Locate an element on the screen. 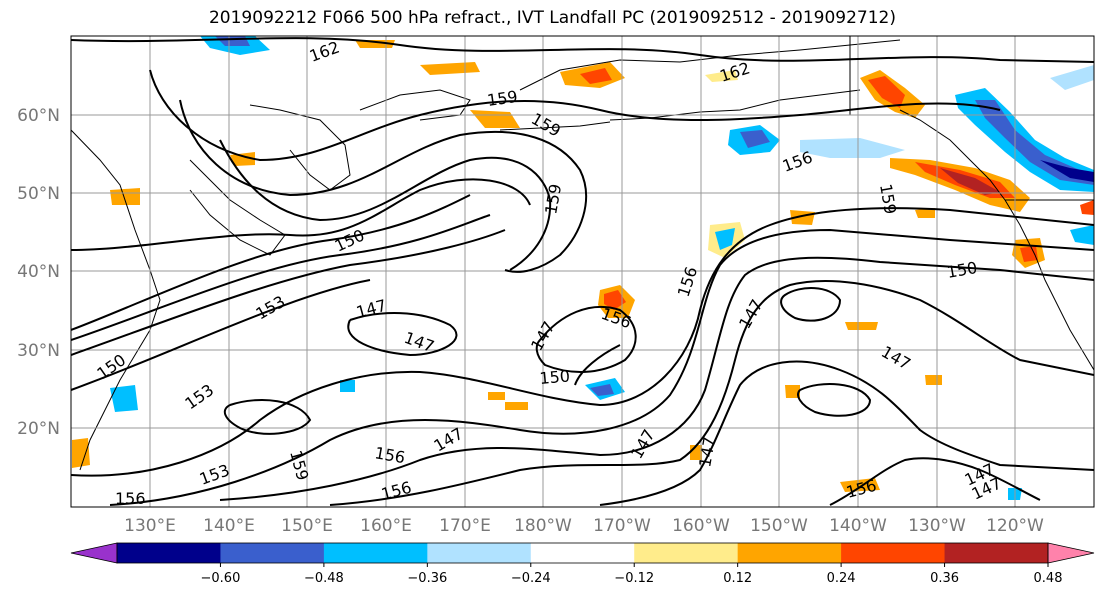 The width and height of the screenshot is (1105, 601). colorbar-tick-label: −0.12 is located at coordinates (634, 578).